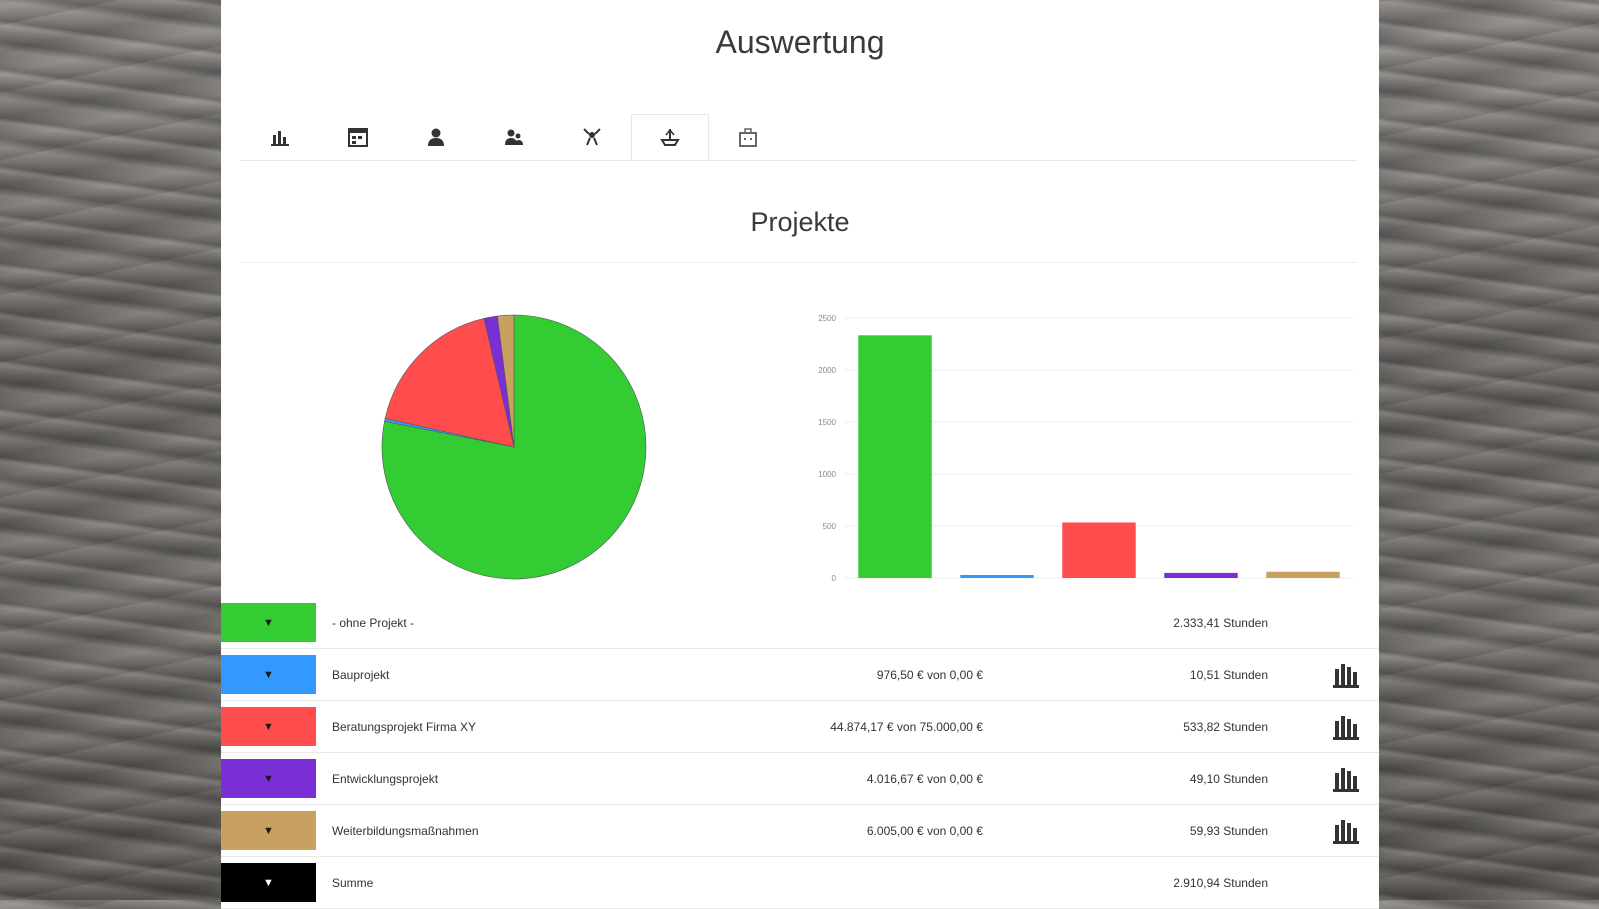 The width and height of the screenshot is (1599, 909). I want to click on project-name: Bauprojekt, so click(361, 674).